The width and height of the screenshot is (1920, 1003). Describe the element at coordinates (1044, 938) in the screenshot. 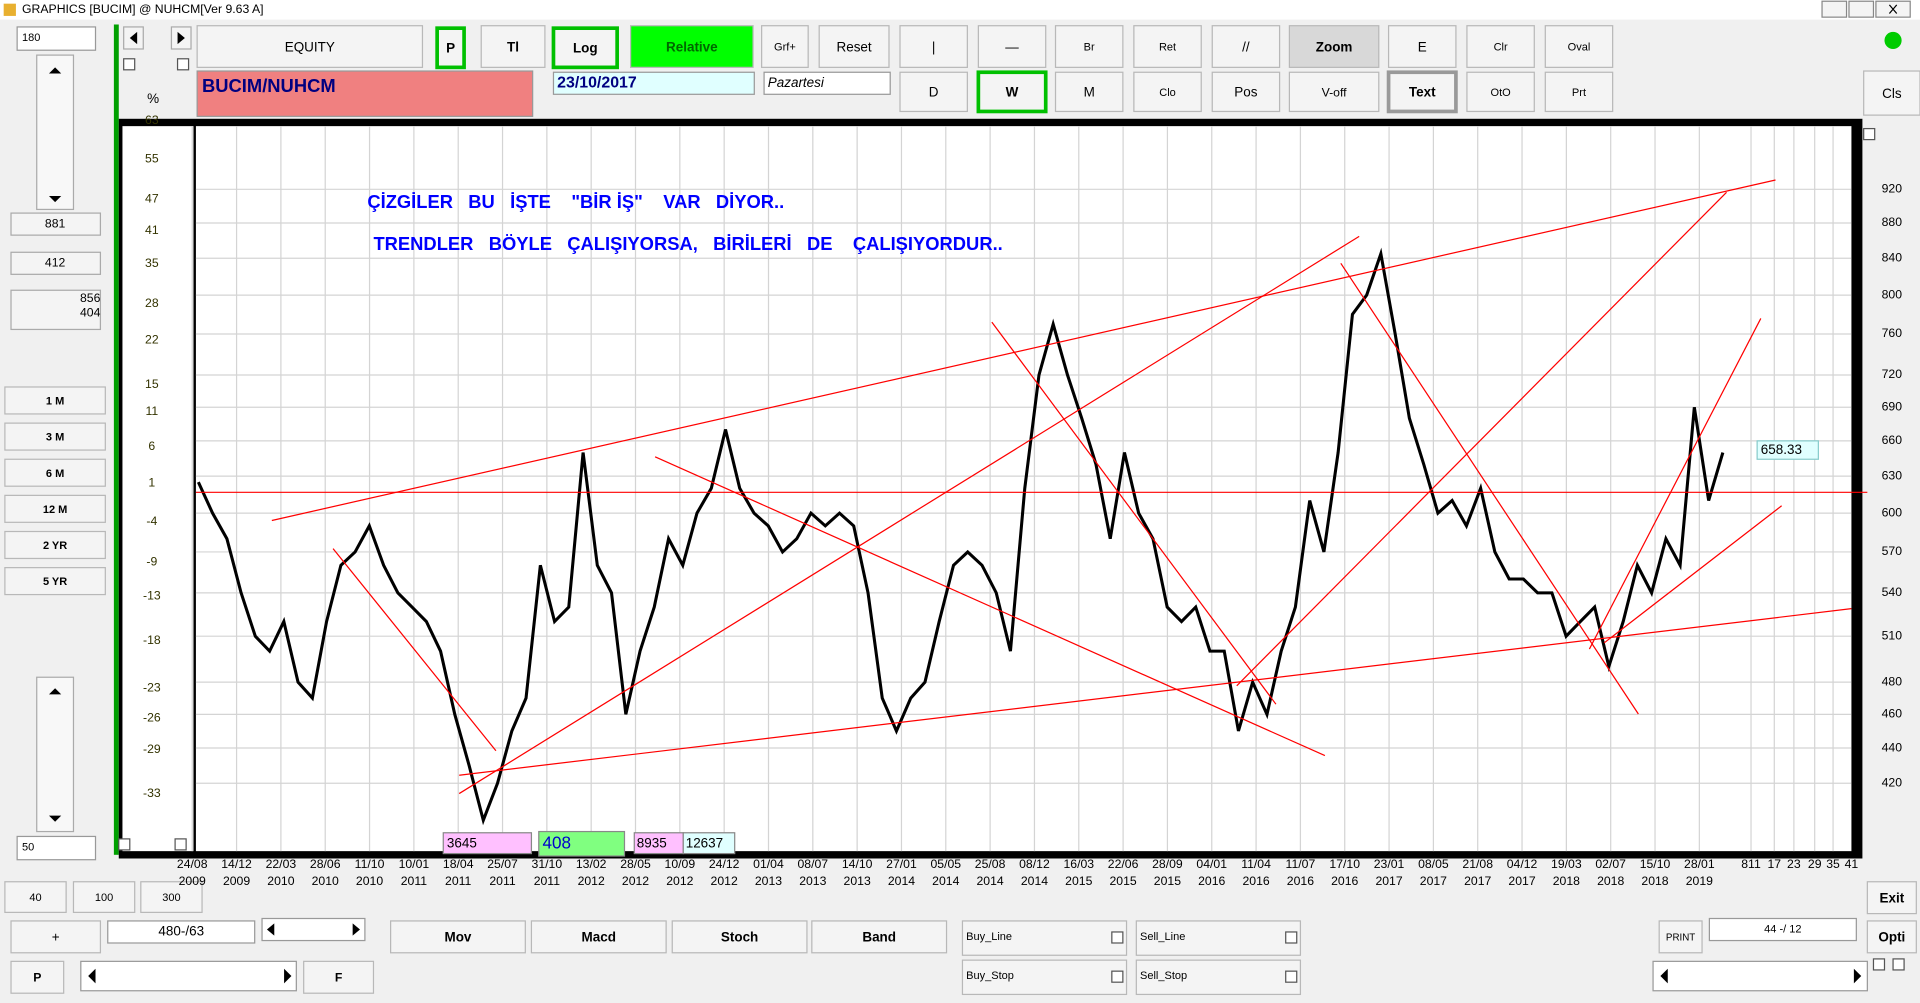

I see `order-toggle: Buy_Line` at that location.